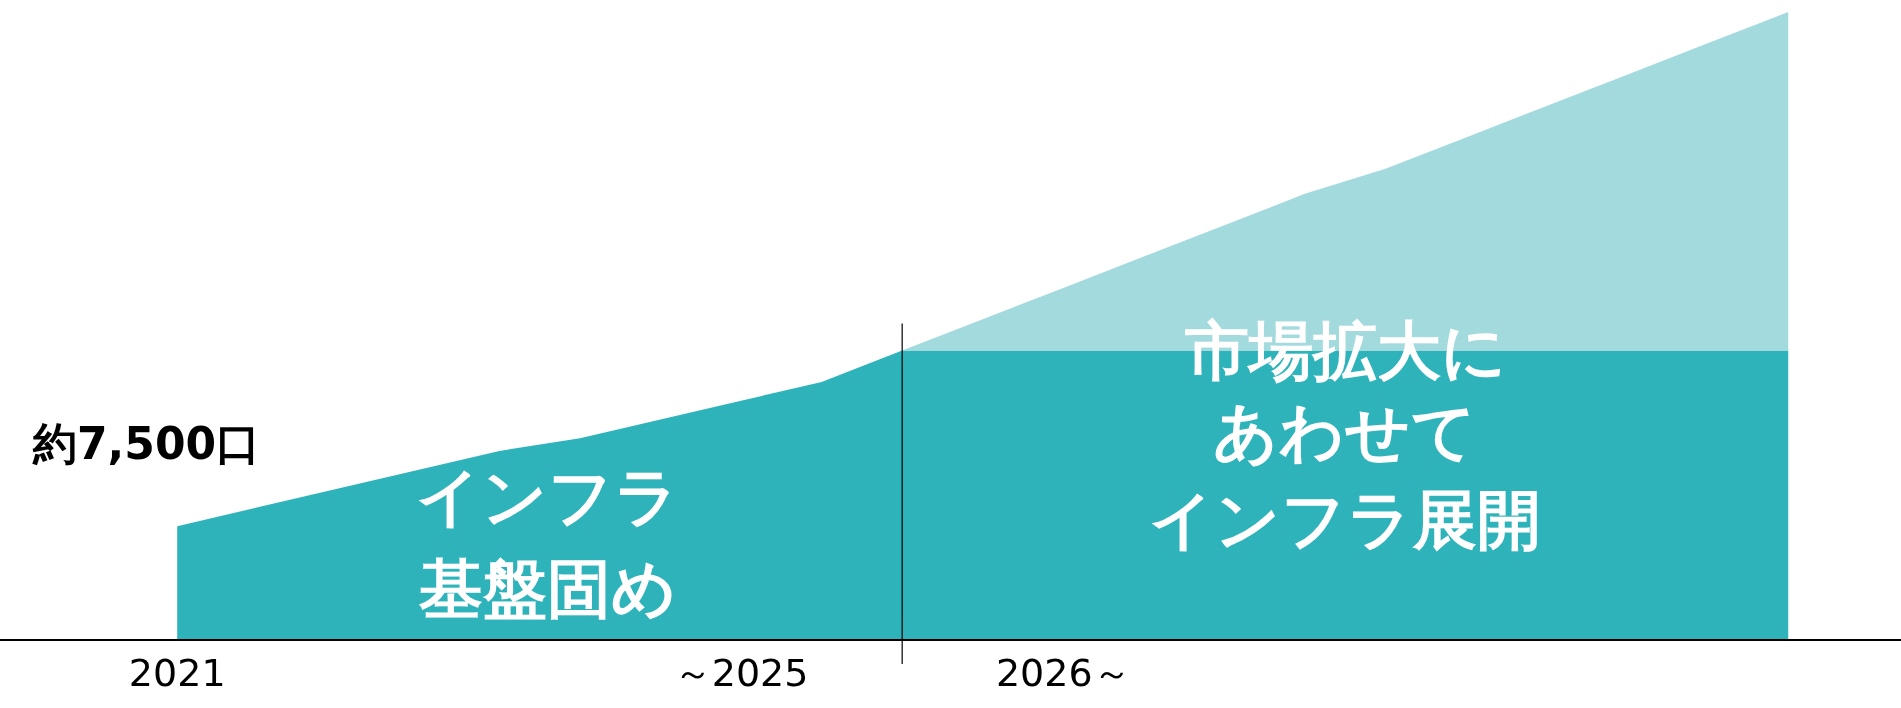  I want to click on x-tick-label: ～2025, so click(741, 673).